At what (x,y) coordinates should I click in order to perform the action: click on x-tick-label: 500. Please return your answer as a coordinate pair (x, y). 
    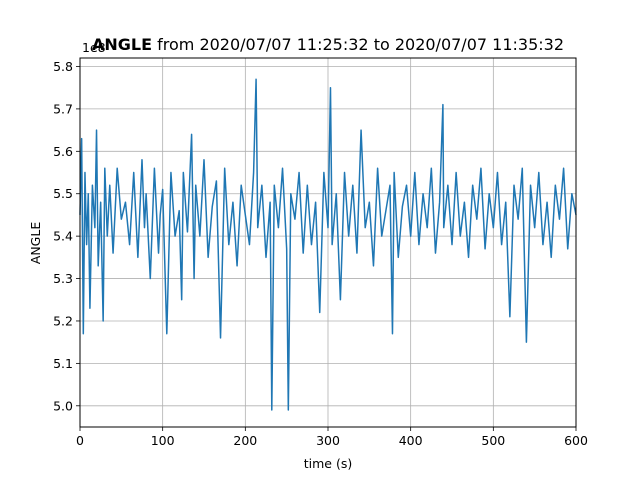
    Looking at the image, I should click on (493, 440).